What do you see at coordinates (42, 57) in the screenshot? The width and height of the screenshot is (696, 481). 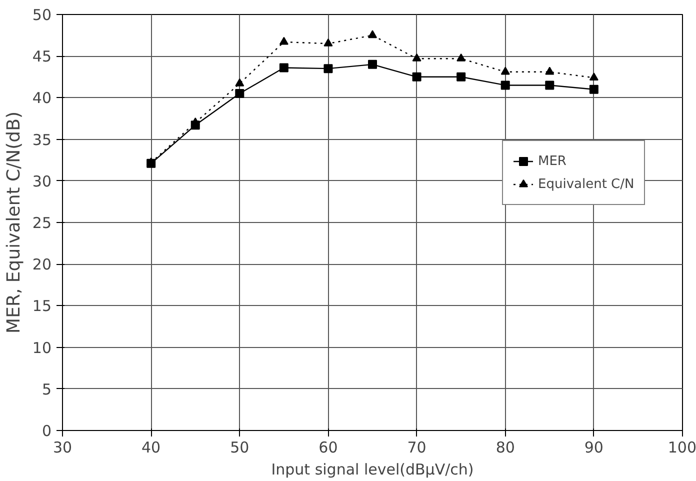 I see `y-tick-label: 45` at bounding box center [42, 57].